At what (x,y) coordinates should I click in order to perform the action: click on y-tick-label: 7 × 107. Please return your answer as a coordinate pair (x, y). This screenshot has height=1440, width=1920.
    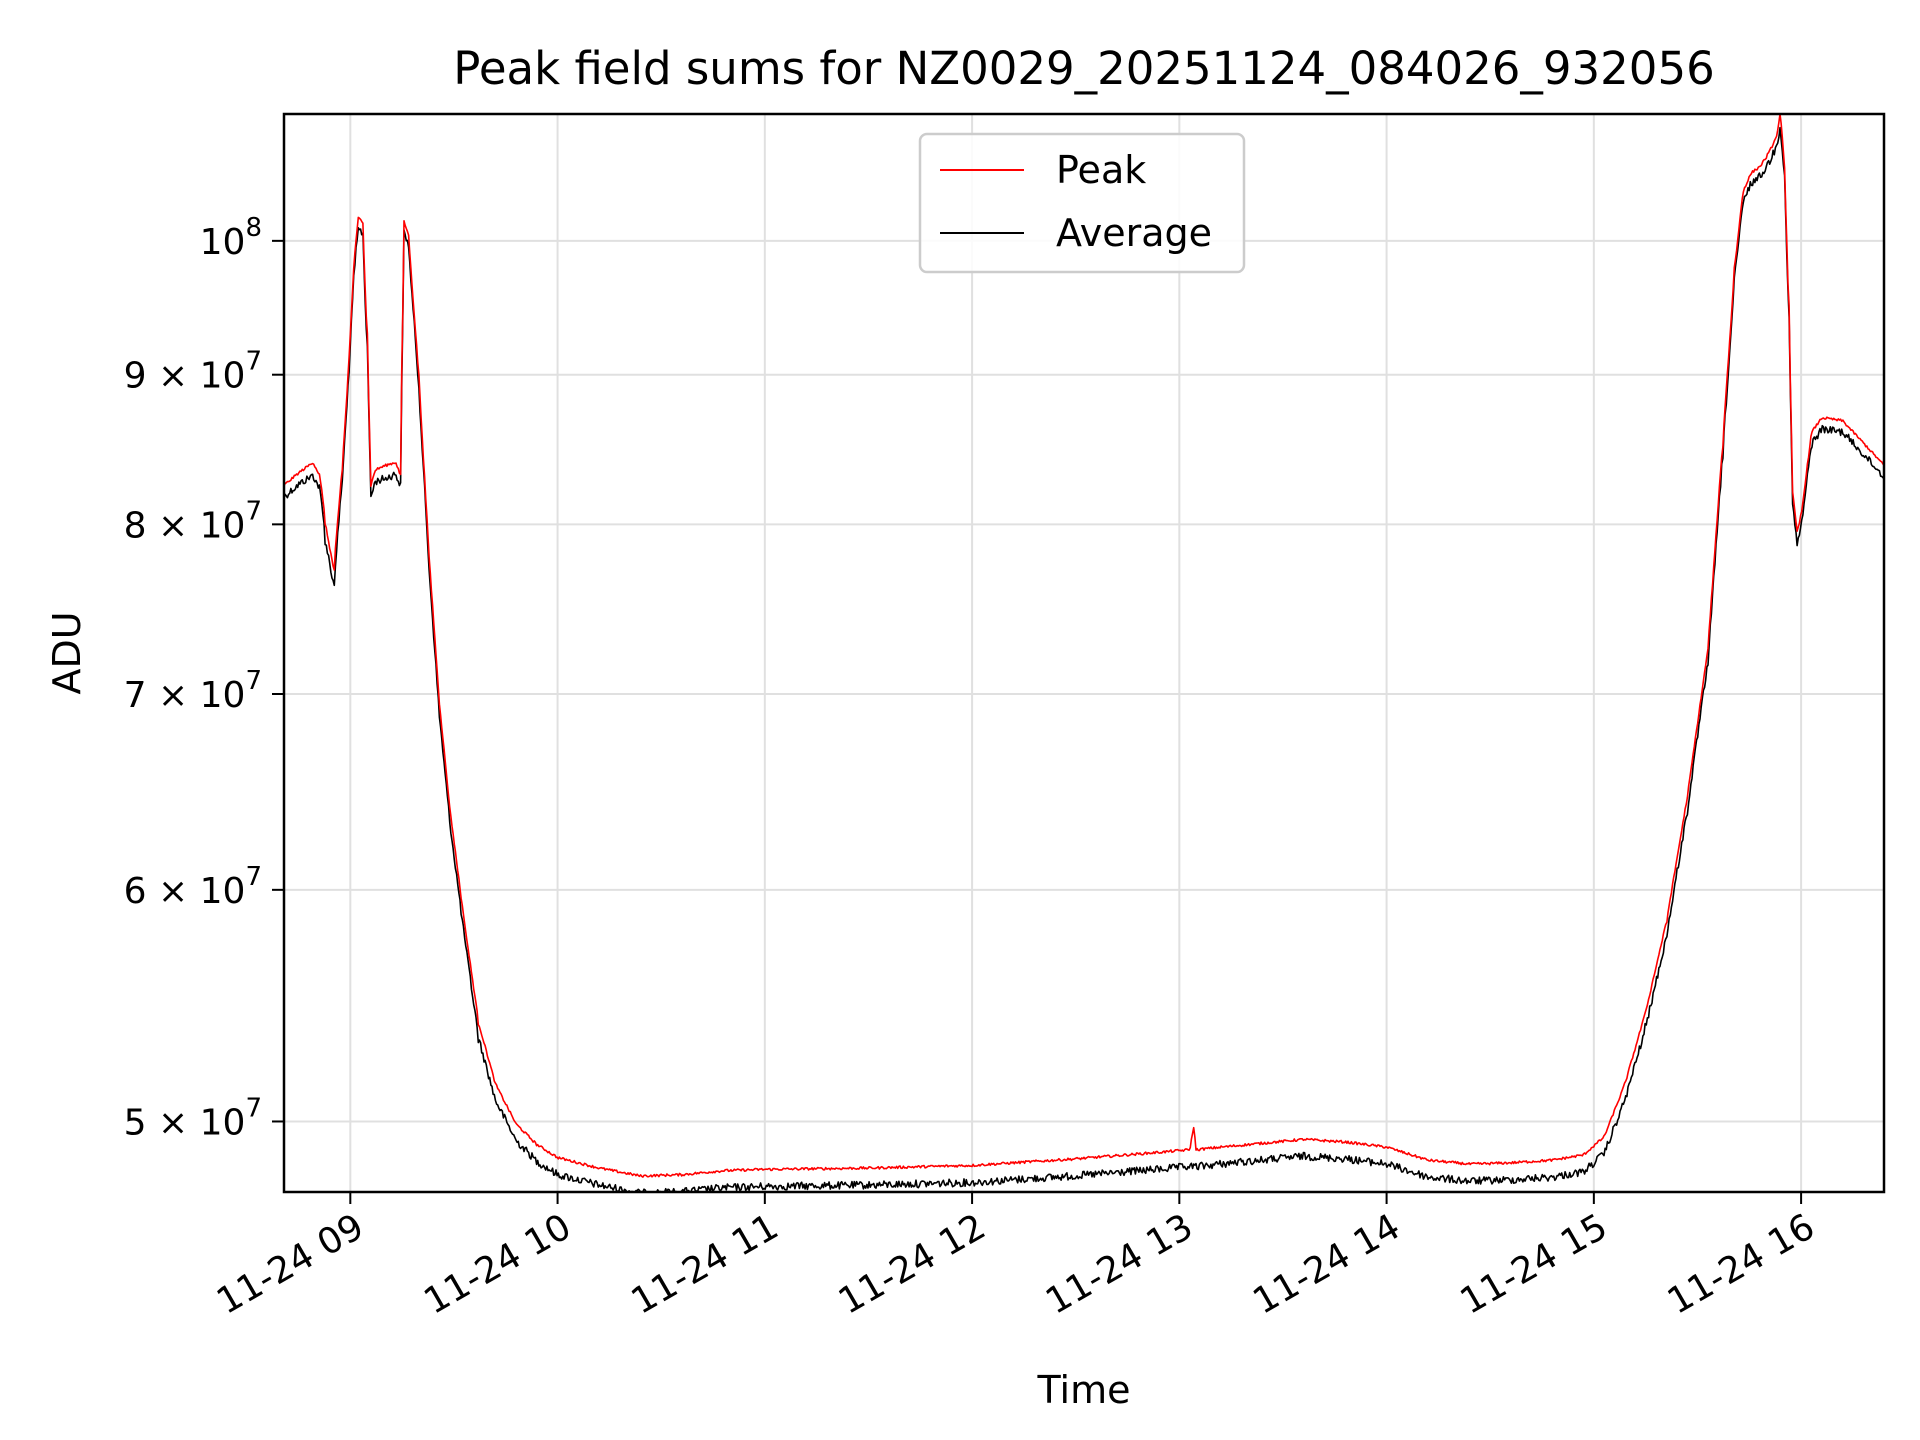
    Looking at the image, I should click on (193, 691).